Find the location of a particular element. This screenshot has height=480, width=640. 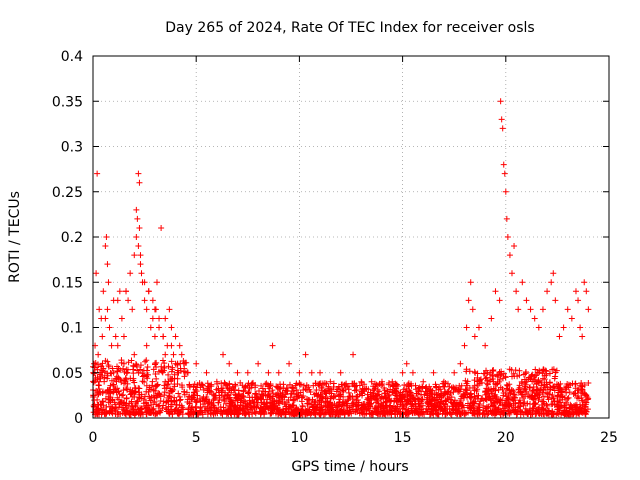

y-tick-label: 0.2 is located at coordinates (72, 238).